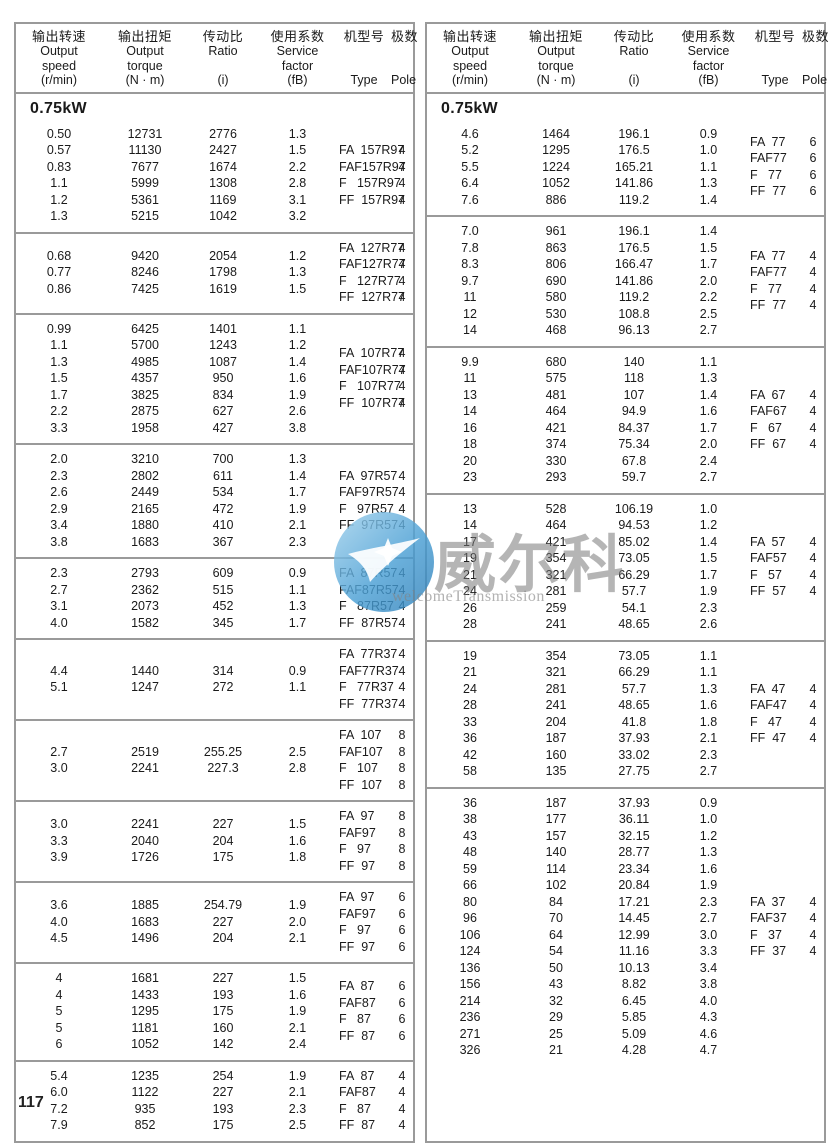 This screenshot has width=840, height=1143. Describe the element at coordinates (375, 1101) in the screenshot. I see `type-group: FA 87 FAF87 F 87 FF 87 4 4 4 4` at that location.